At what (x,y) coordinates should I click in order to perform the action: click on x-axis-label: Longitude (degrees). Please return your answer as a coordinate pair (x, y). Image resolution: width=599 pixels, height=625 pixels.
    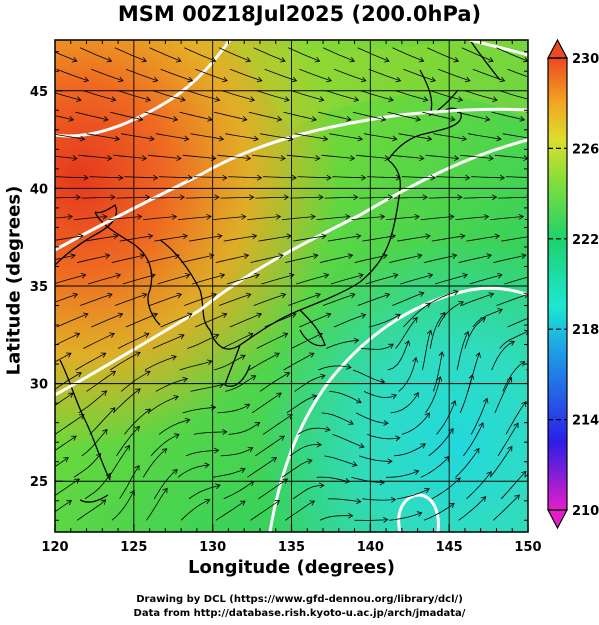
    Looking at the image, I should click on (291, 567).